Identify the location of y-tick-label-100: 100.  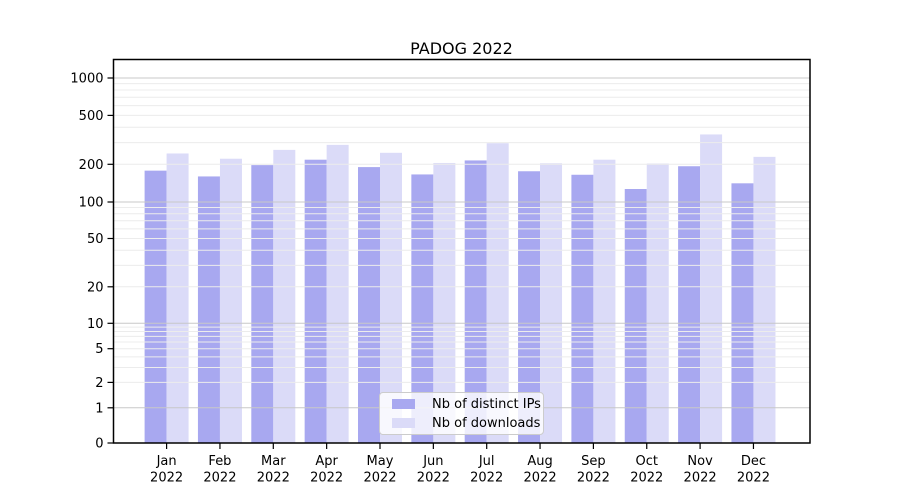
(91, 203).